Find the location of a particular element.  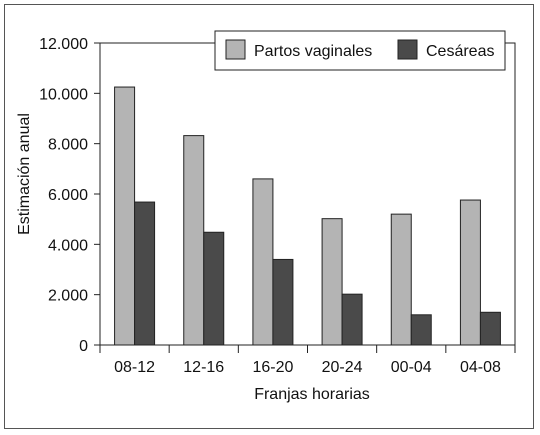

y-axis-title: Estimación anual is located at coordinates (24, 174).